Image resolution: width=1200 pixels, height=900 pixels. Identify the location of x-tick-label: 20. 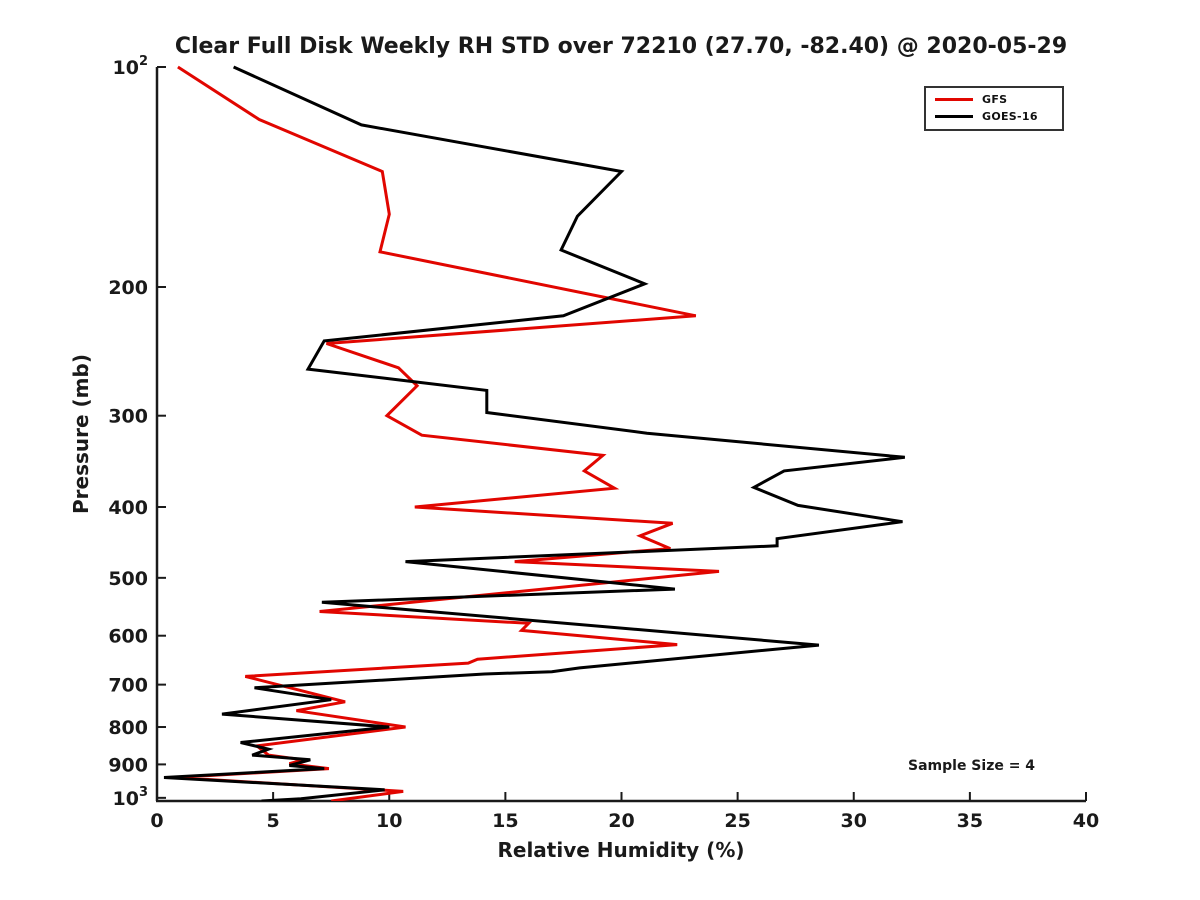
(621, 821).